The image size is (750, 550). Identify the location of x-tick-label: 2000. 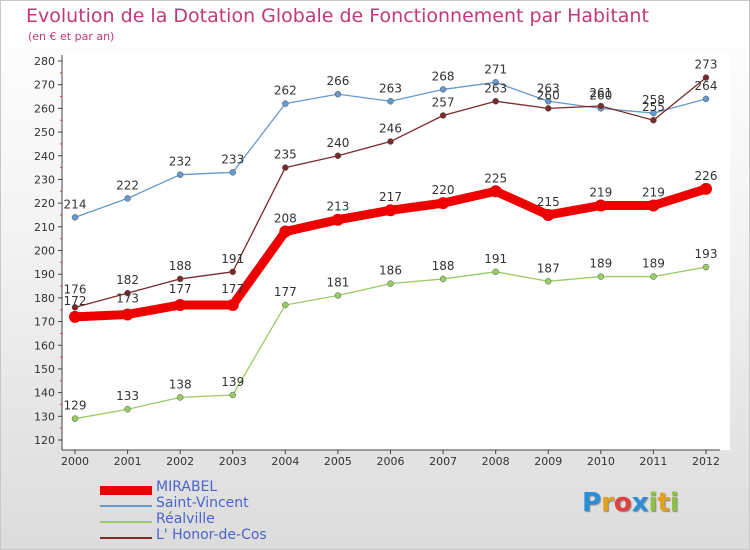
(75, 461).